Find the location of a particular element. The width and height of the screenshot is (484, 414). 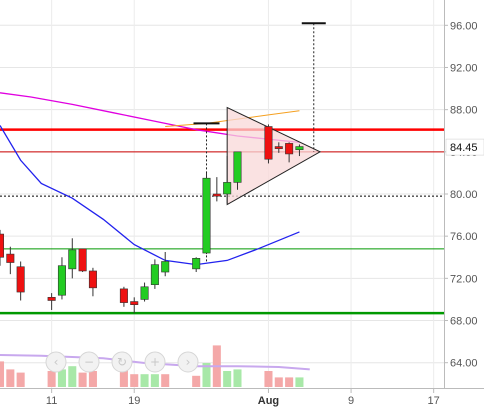

x-tick-label: 11 is located at coordinates (51, 401).